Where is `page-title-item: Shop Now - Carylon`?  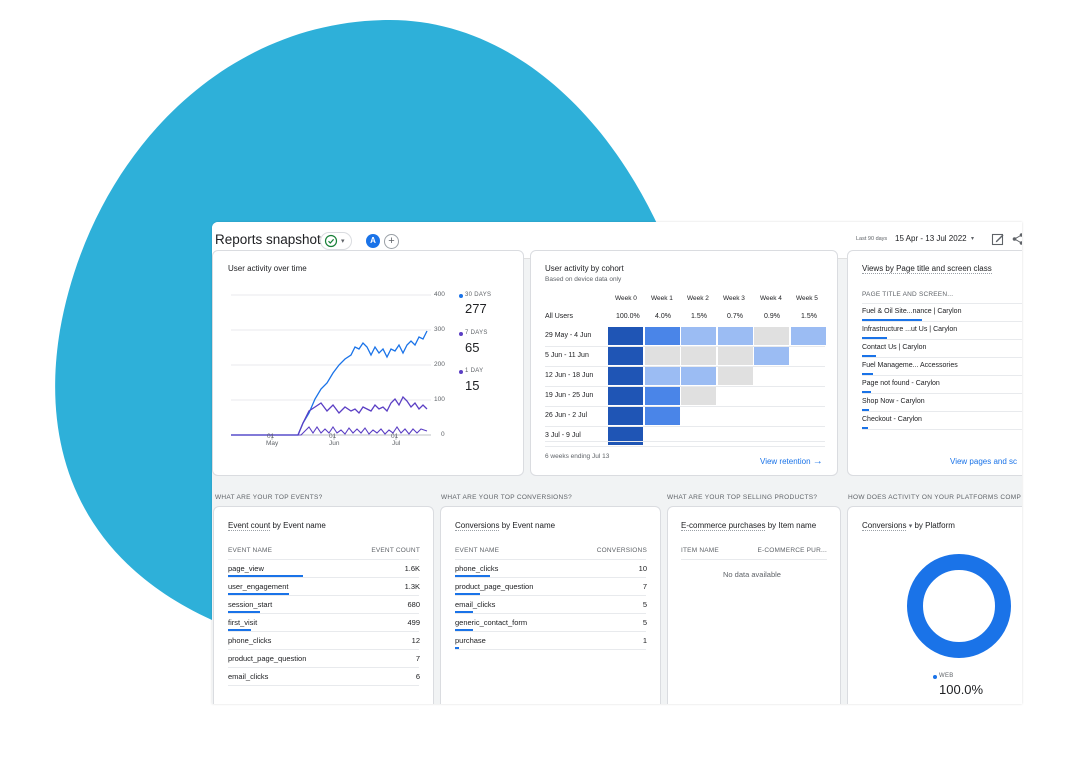
page-title-item: Shop Now - Carylon is located at coordinates (893, 401).